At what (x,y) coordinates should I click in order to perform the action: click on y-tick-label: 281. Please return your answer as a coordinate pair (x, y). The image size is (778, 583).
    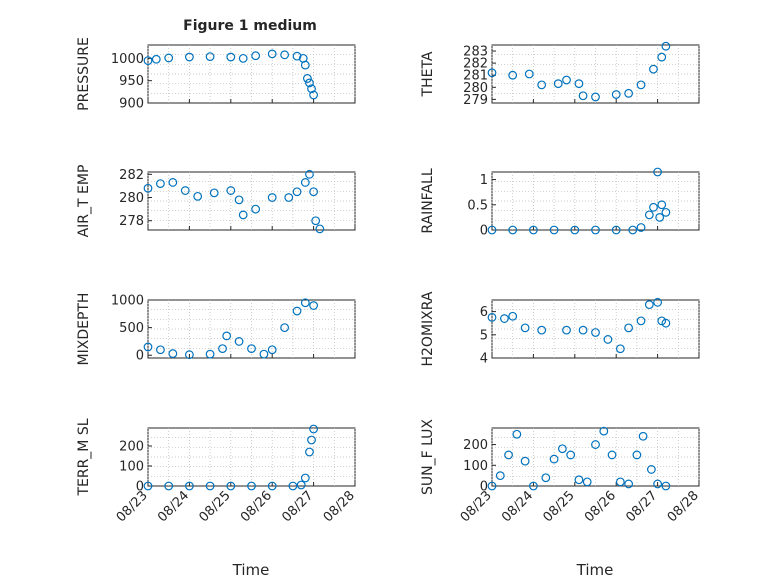
    Looking at the image, I should click on (475, 76).